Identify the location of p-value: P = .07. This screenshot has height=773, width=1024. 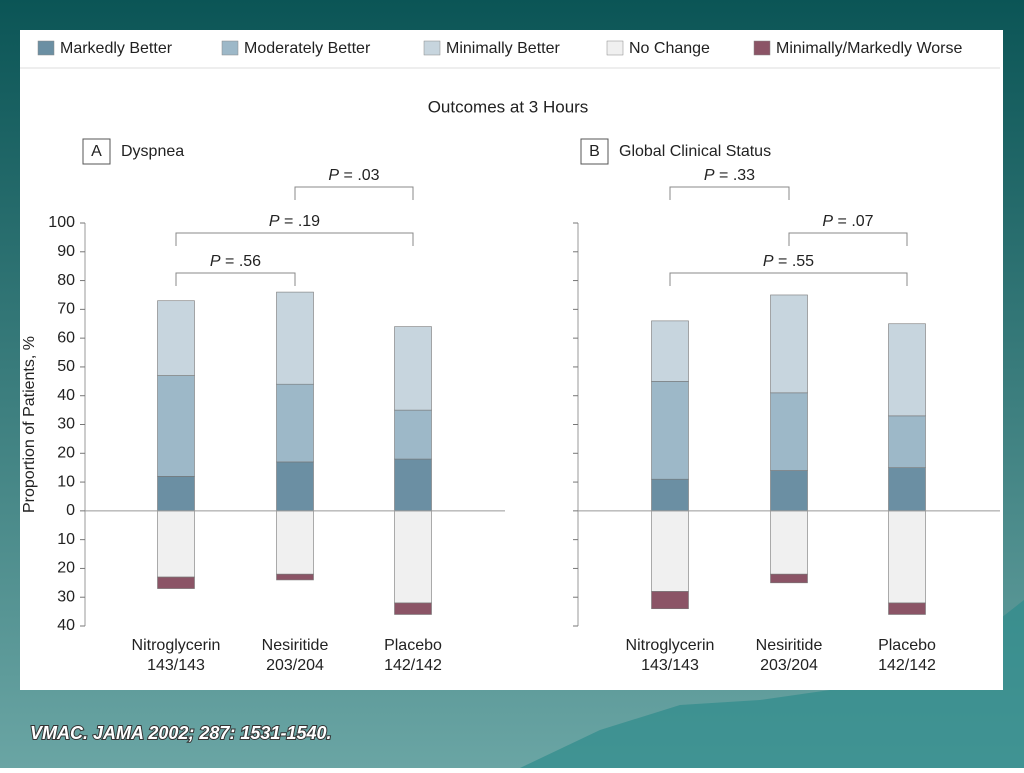
(847, 221).